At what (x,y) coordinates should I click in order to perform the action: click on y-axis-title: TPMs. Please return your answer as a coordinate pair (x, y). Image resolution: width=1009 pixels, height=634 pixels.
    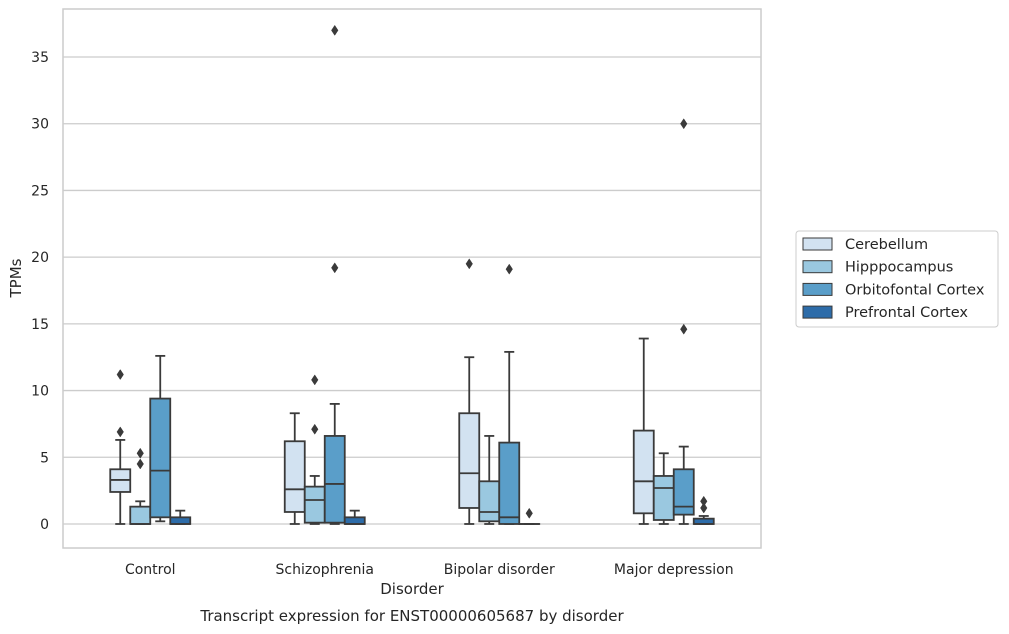
    Looking at the image, I should click on (16, 278).